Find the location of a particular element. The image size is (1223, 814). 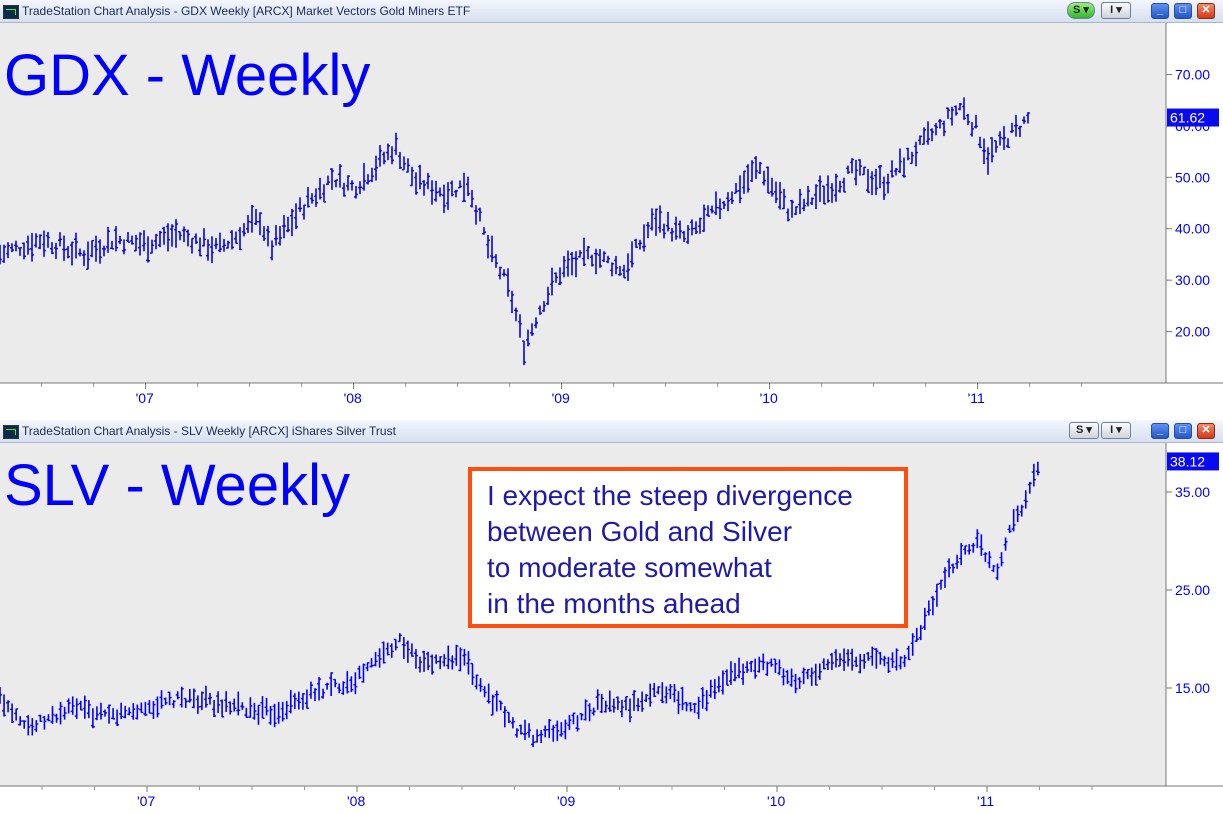

y-tick-label: 50.00 is located at coordinates (1192, 177).